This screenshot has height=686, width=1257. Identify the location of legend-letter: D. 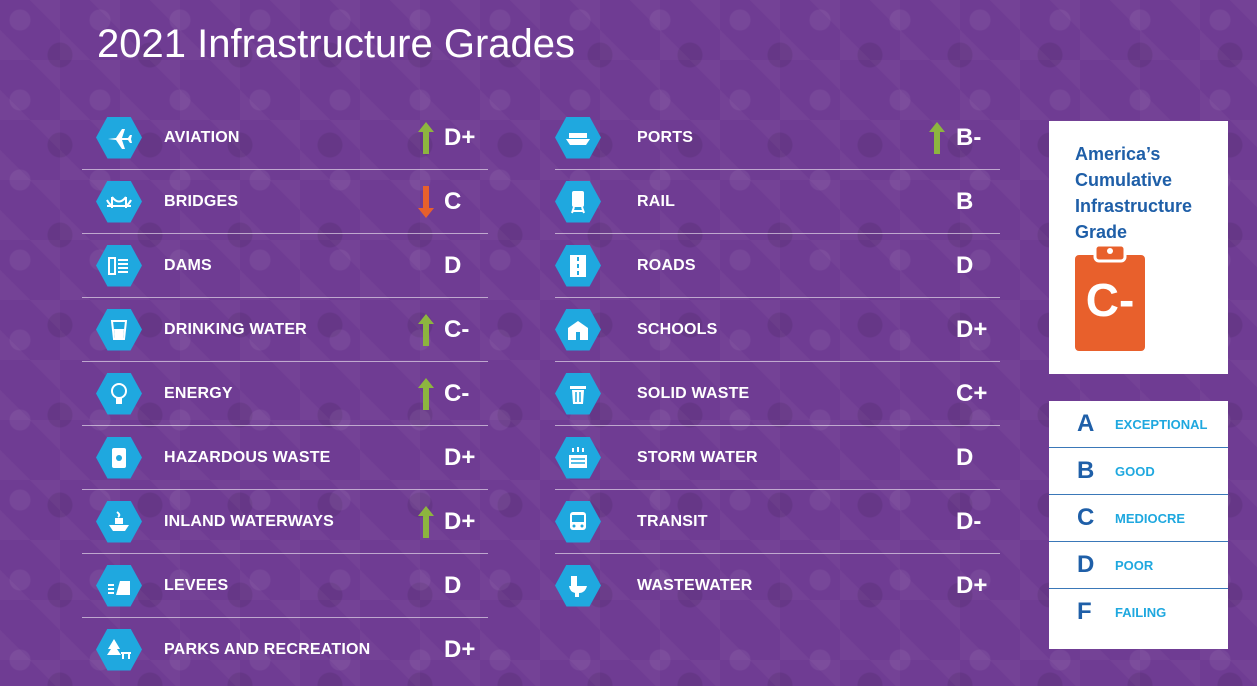
(1086, 564).